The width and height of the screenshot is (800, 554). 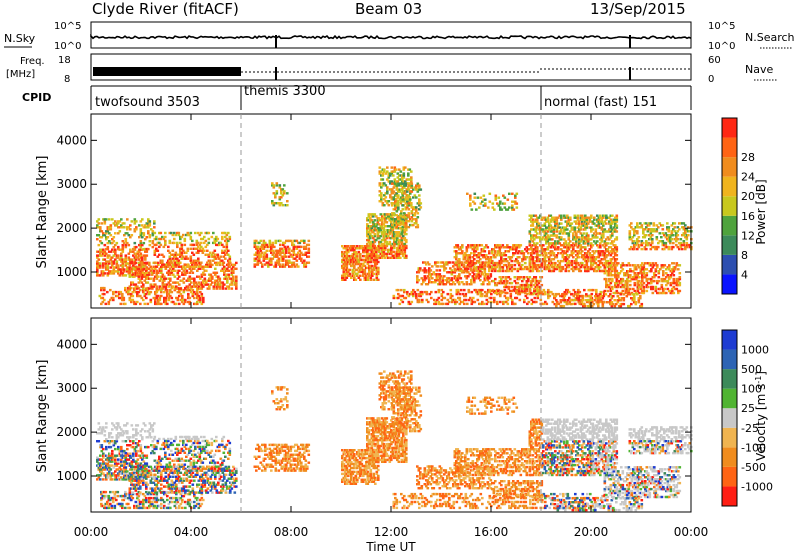 I want to click on freq-unit: [MHz], so click(x=20, y=74).